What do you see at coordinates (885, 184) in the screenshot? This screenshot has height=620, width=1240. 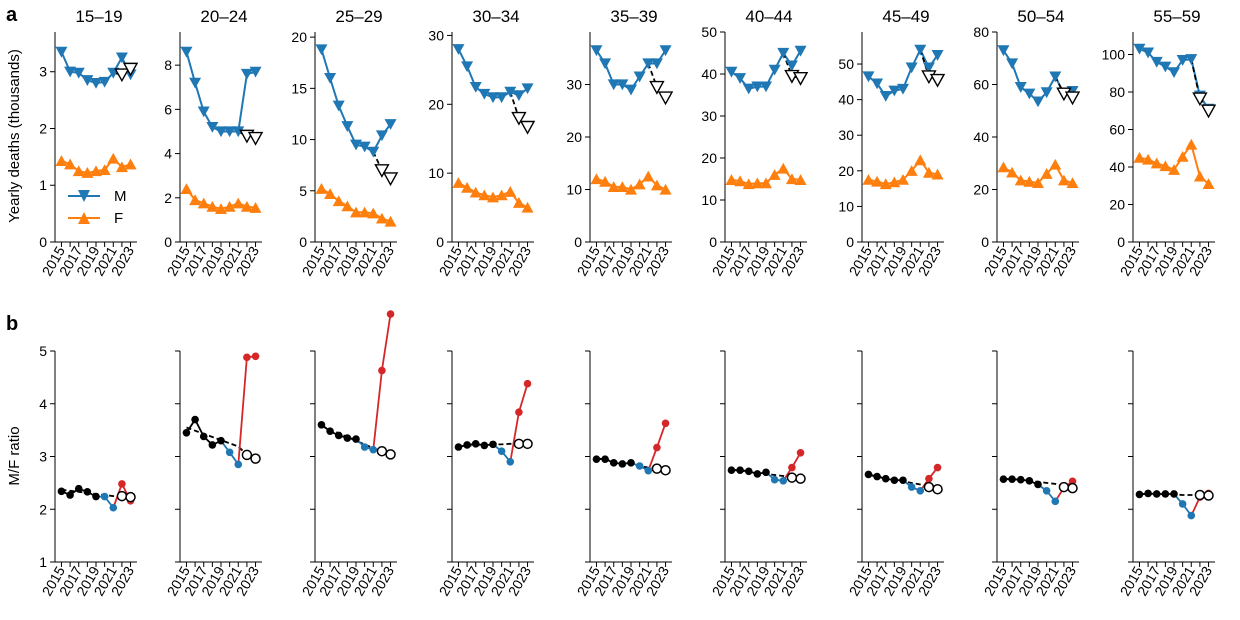 I see `panel-a-sub7-f-point-2017` at bounding box center [885, 184].